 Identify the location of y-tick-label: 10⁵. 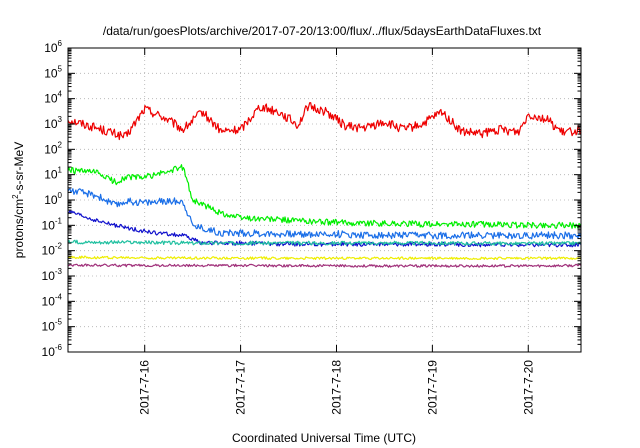
(53, 72).